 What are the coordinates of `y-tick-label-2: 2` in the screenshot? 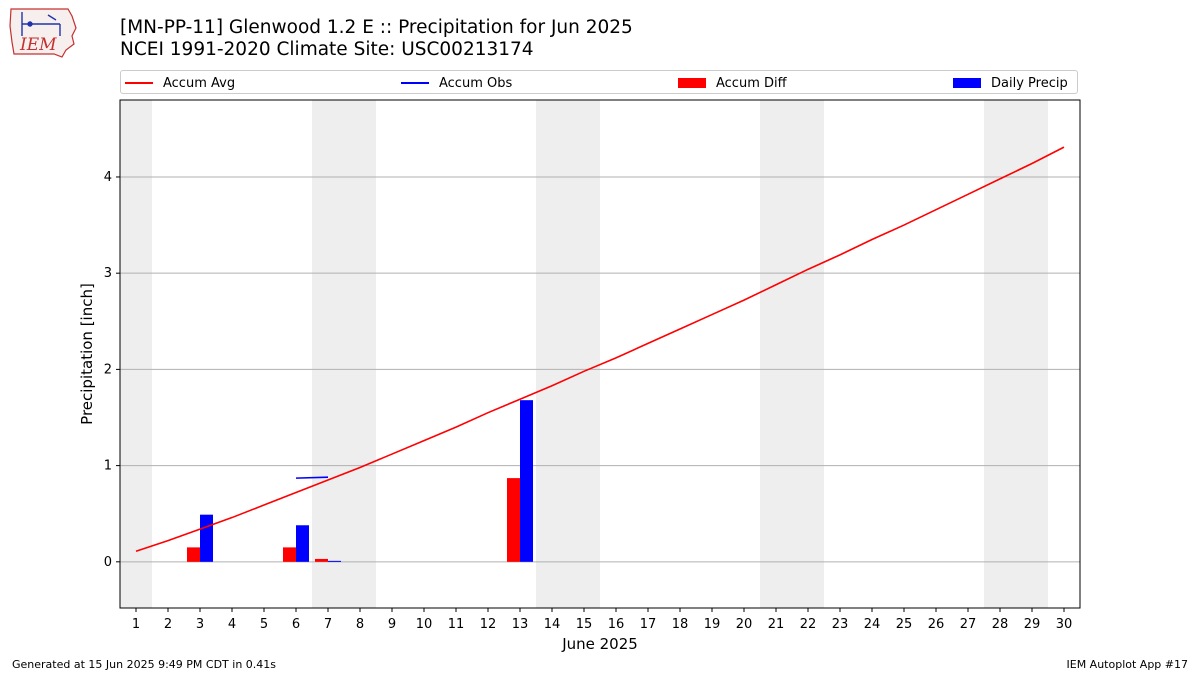 It's located at (108, 369).